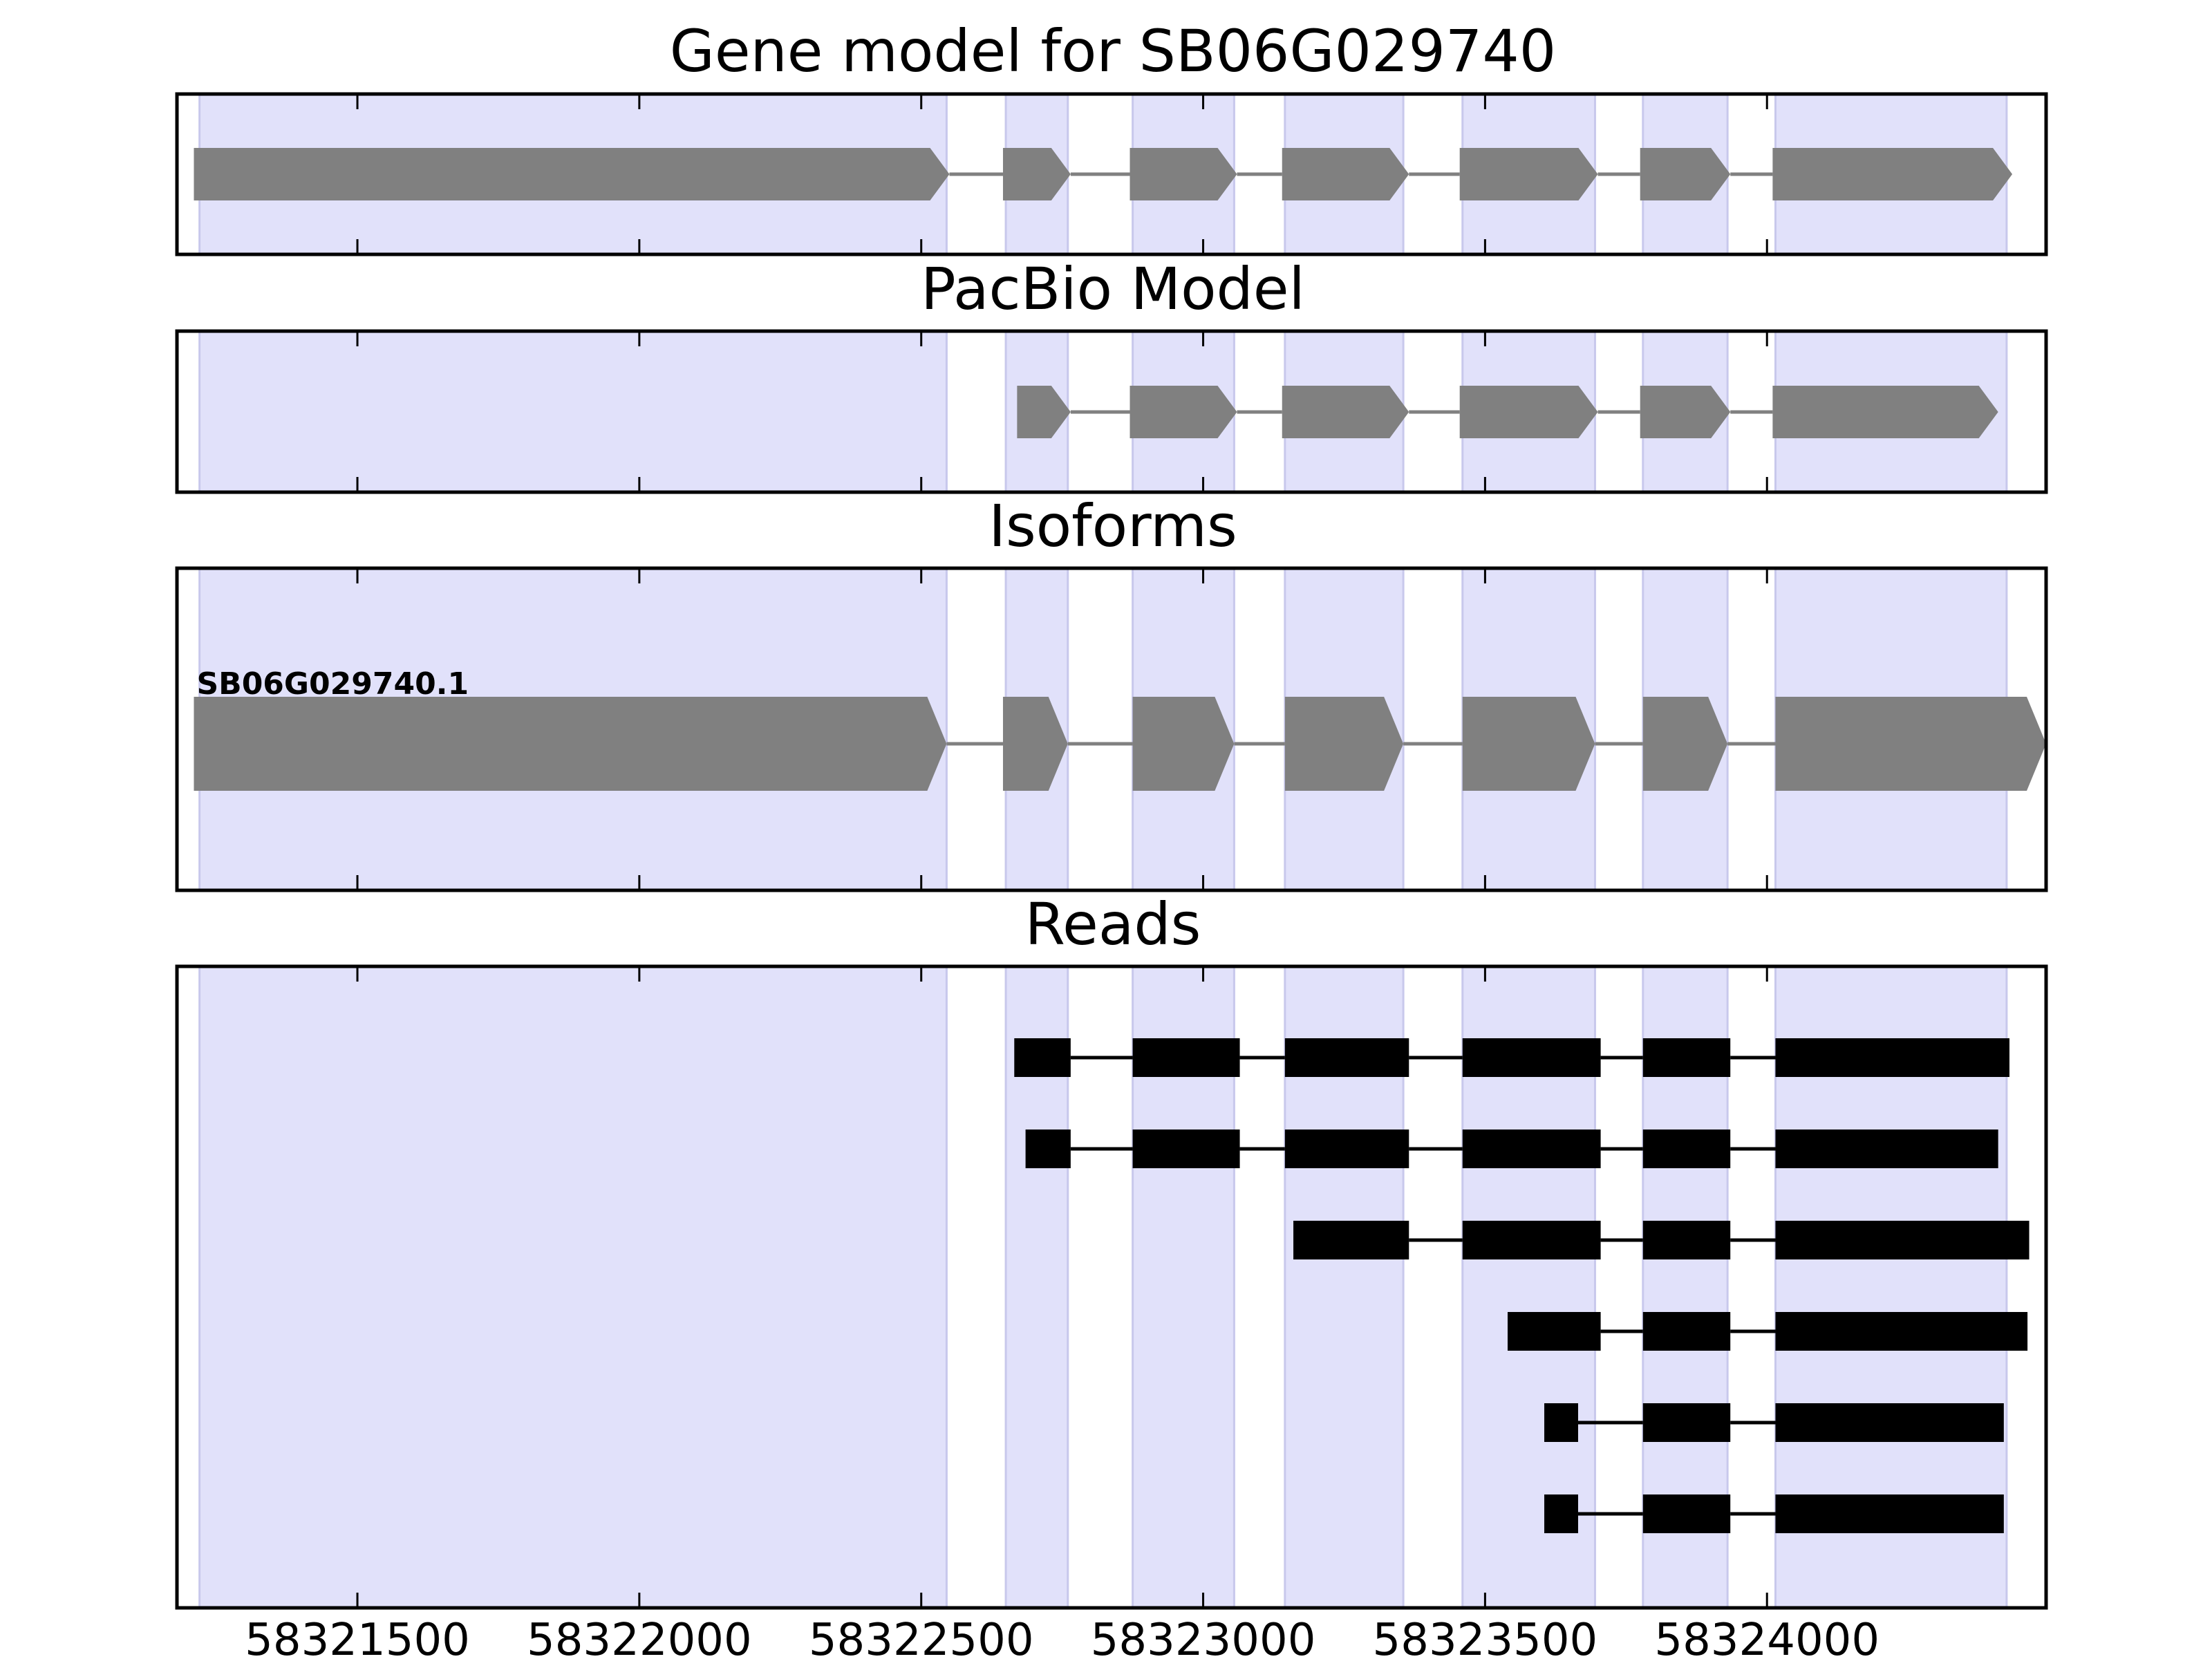 Image resolution: width=2212 pixels, height=1659 pixels. I want to click on panel-title-isoforms: Isoforms, so click(1112, 526).